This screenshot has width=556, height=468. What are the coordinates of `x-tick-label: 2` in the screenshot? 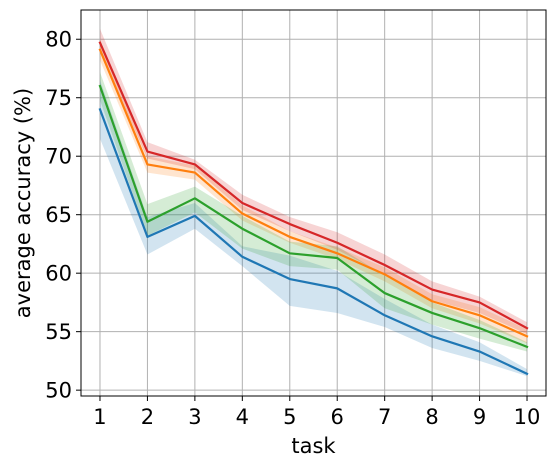 It's located at (147, 417).